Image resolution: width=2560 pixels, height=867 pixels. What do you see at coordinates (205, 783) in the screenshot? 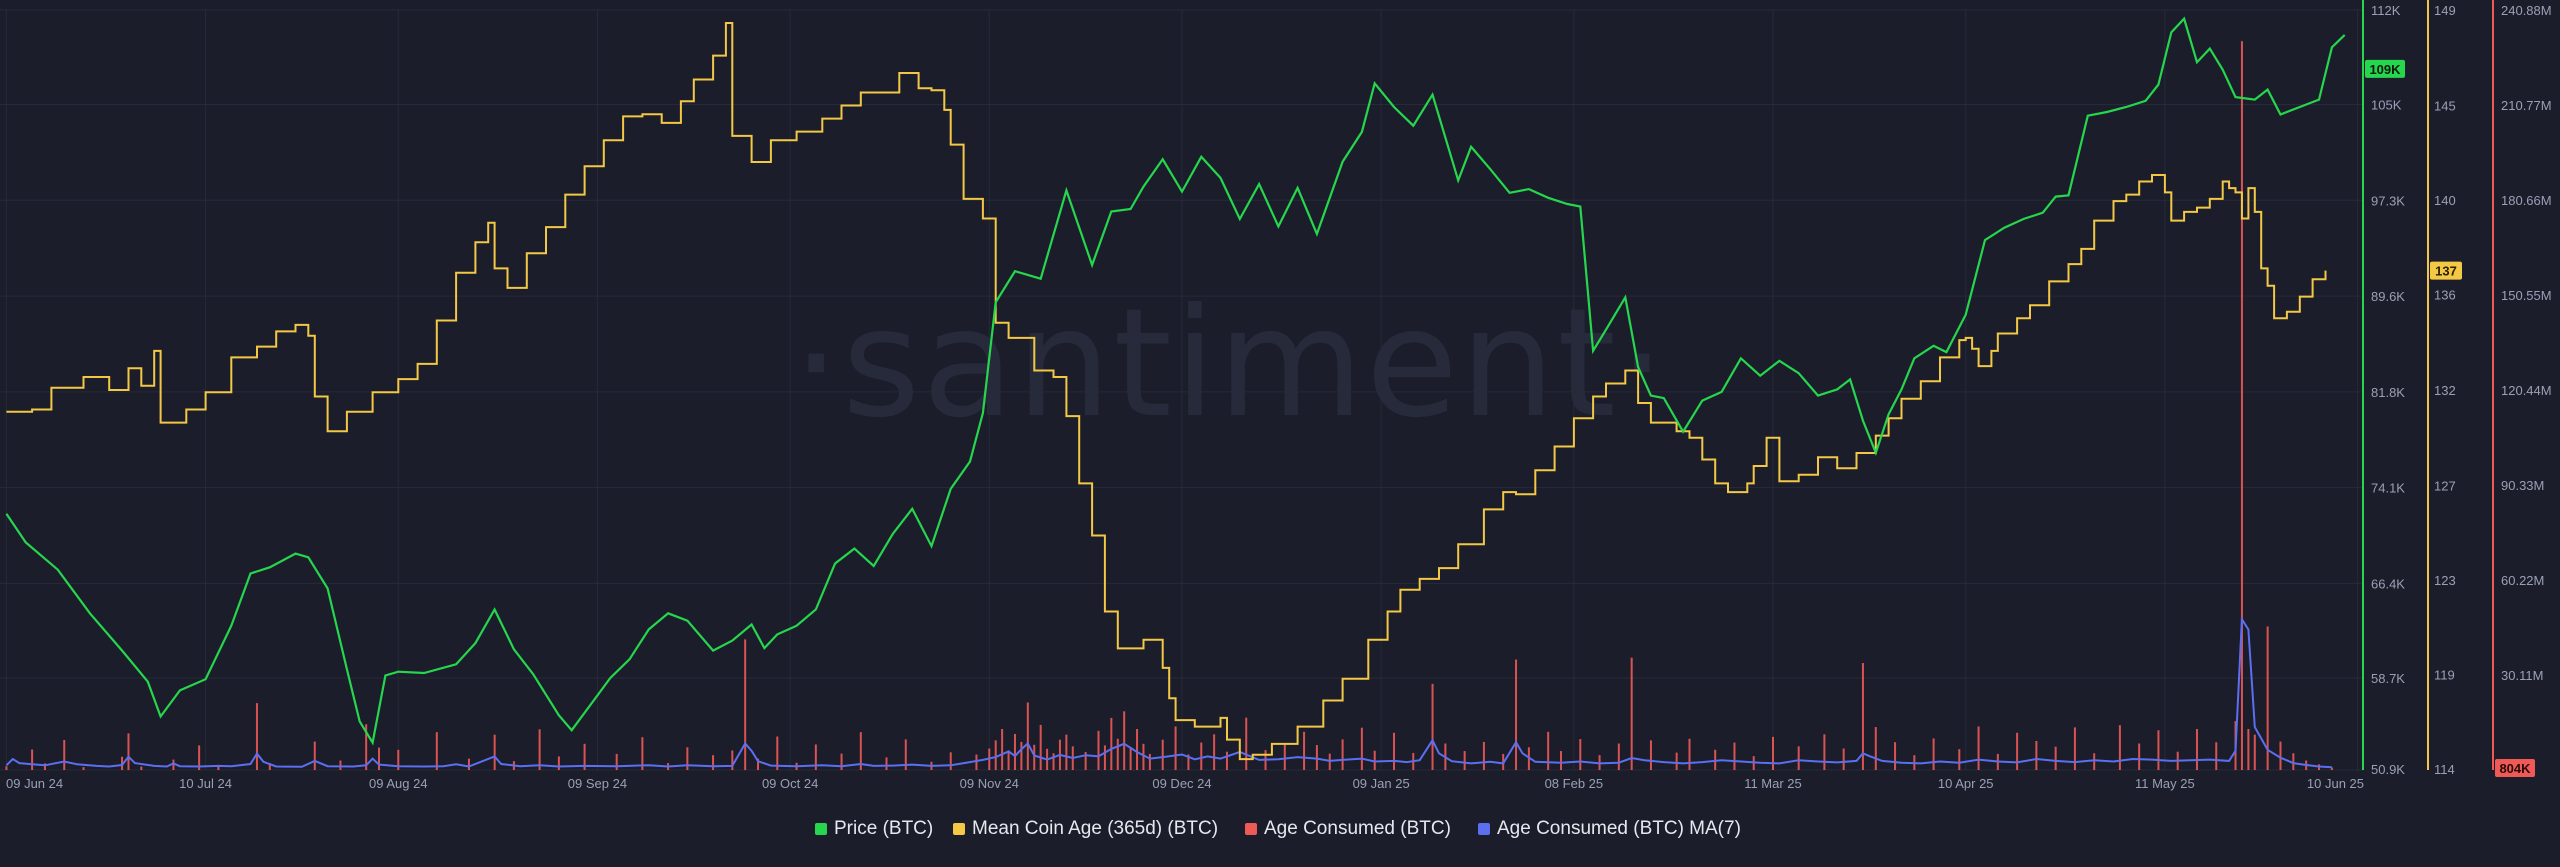
I see `x-axis-tick-label: 10 Jul 24` at bounding box center [205, 783].